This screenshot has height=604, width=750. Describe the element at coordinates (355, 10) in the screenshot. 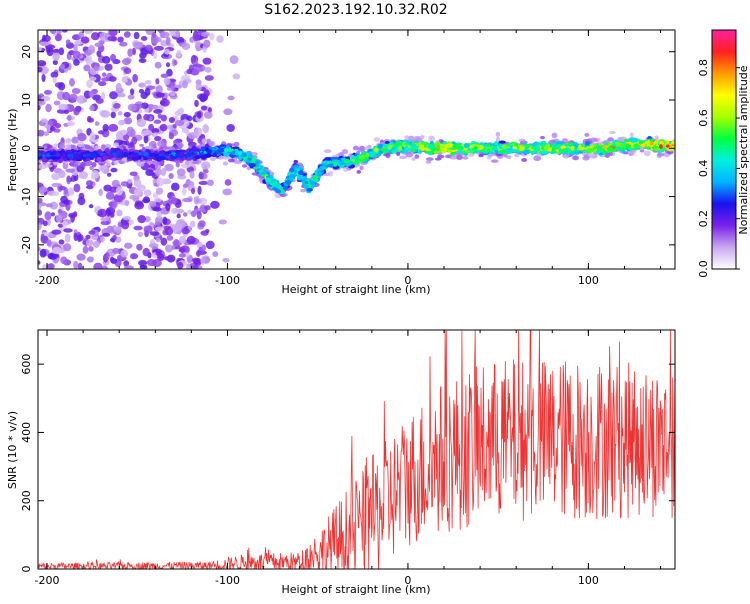

I see `figure-title: S162.2023.192.10.32.R02` at that location.